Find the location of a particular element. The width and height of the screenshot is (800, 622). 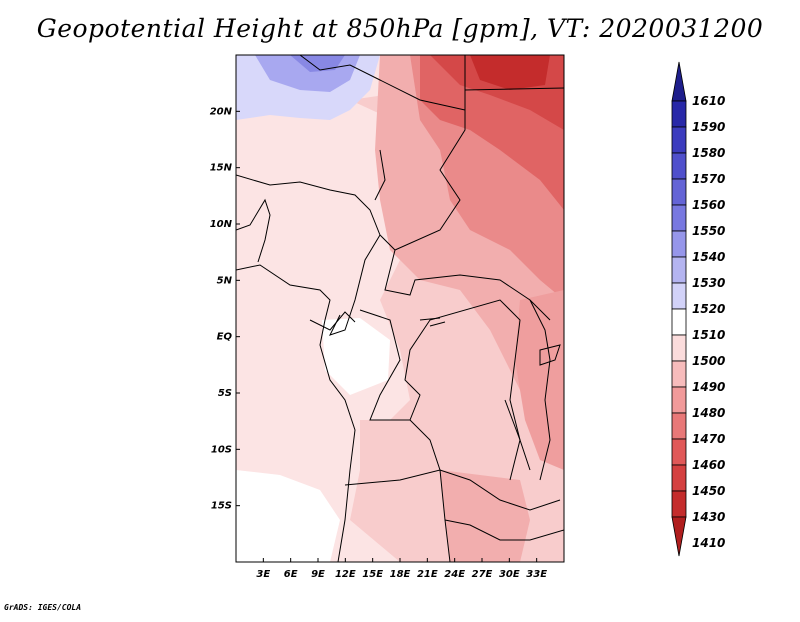

colorbar-label: 1520 is located at coordinates (708, 309).